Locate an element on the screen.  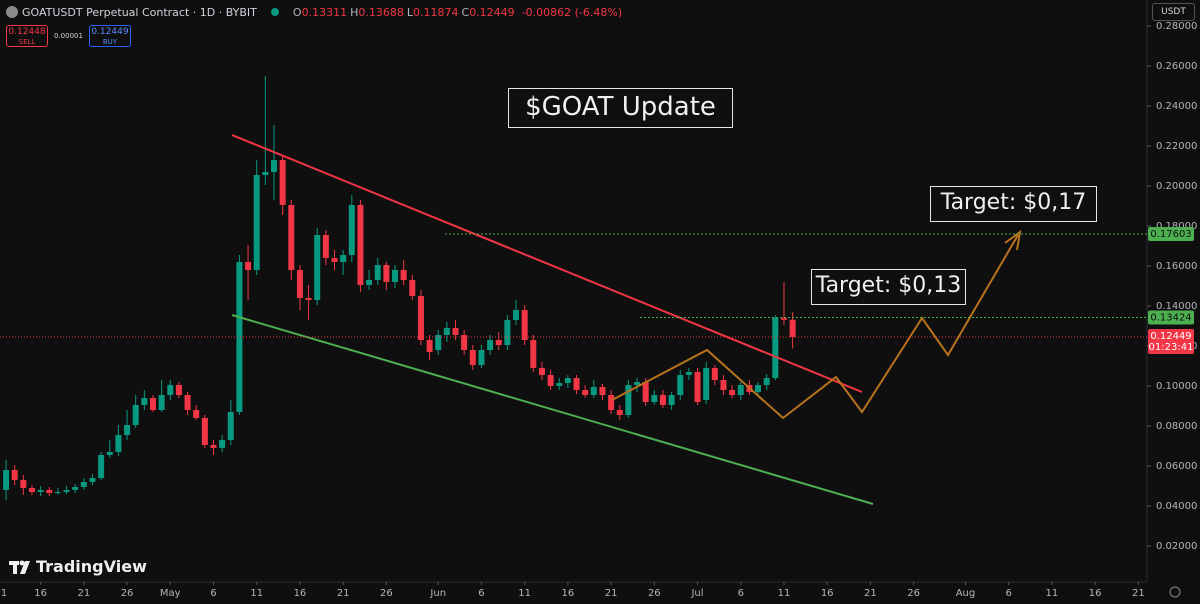
x-tick-label: 1 is located at coordinates (4, 593).